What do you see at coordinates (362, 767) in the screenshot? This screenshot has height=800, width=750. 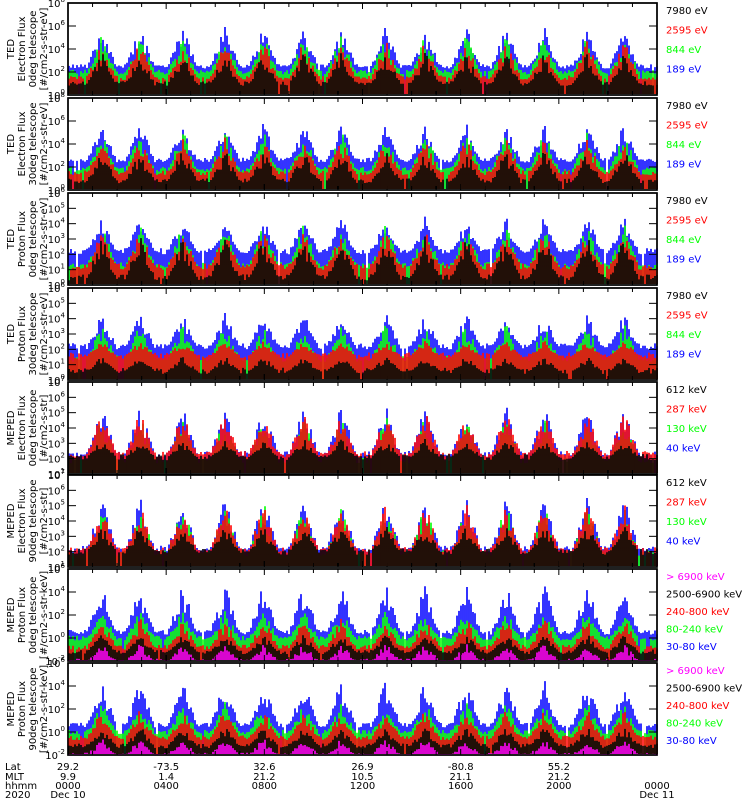 I see `footer-lat: 26.9` at bounding box center [362, 767].